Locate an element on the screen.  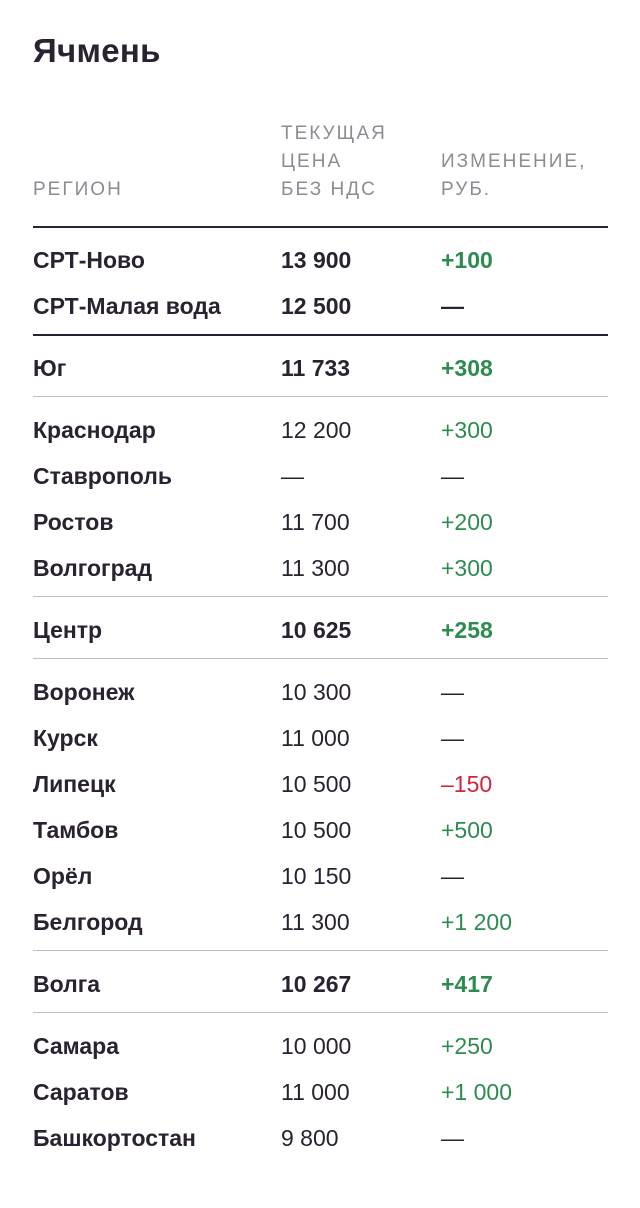
table-row: Башкортостан 9 800 — is located at coordinates (320, 1138).